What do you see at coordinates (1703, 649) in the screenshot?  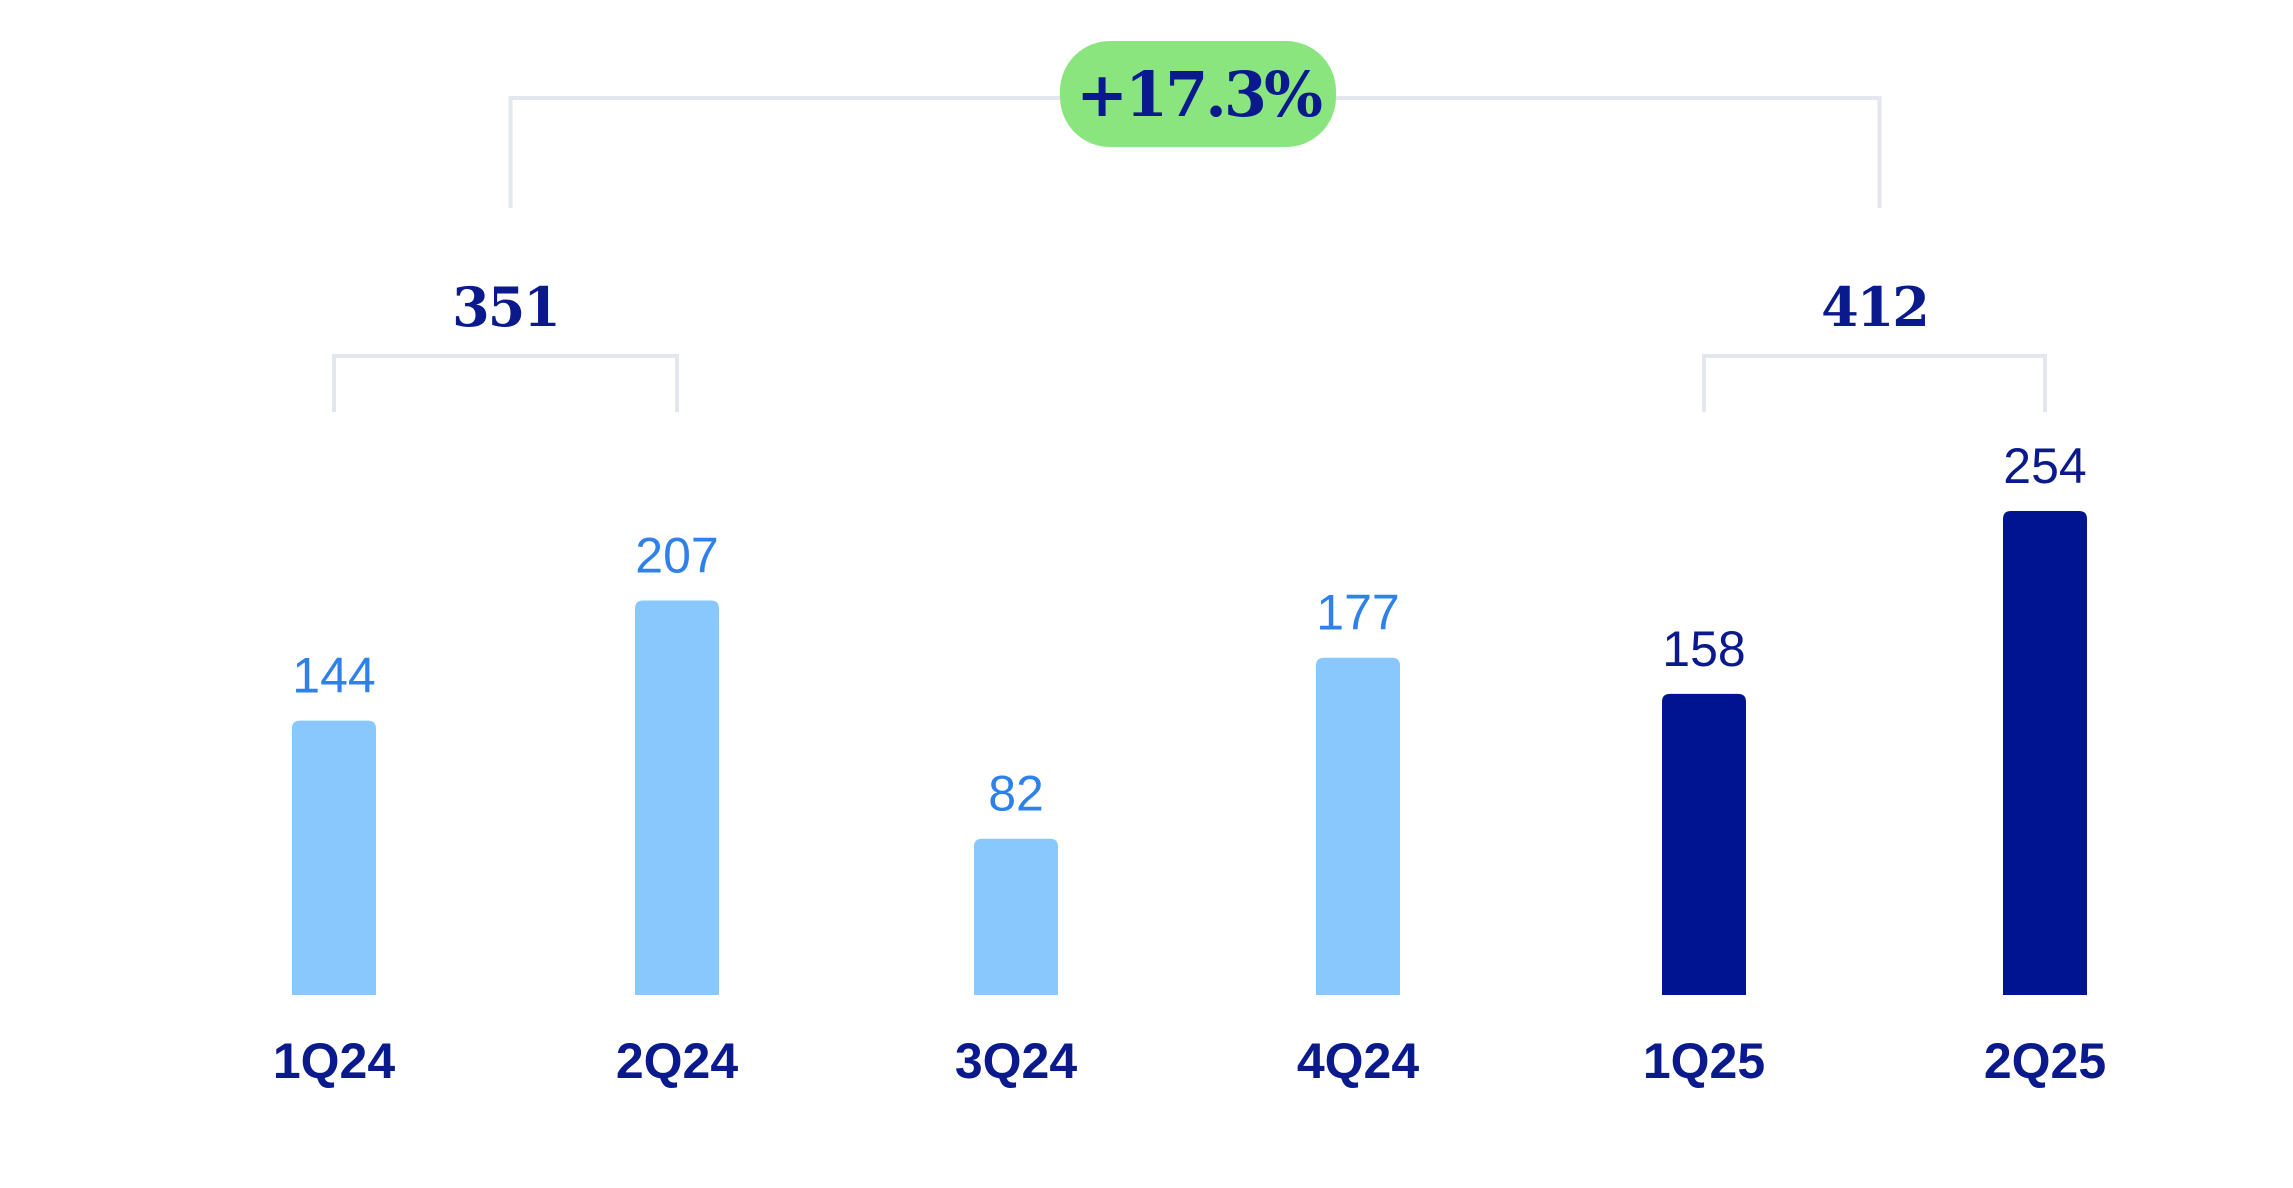 I see `value-label-1q25: 158` at bounding box center [1703, 649].